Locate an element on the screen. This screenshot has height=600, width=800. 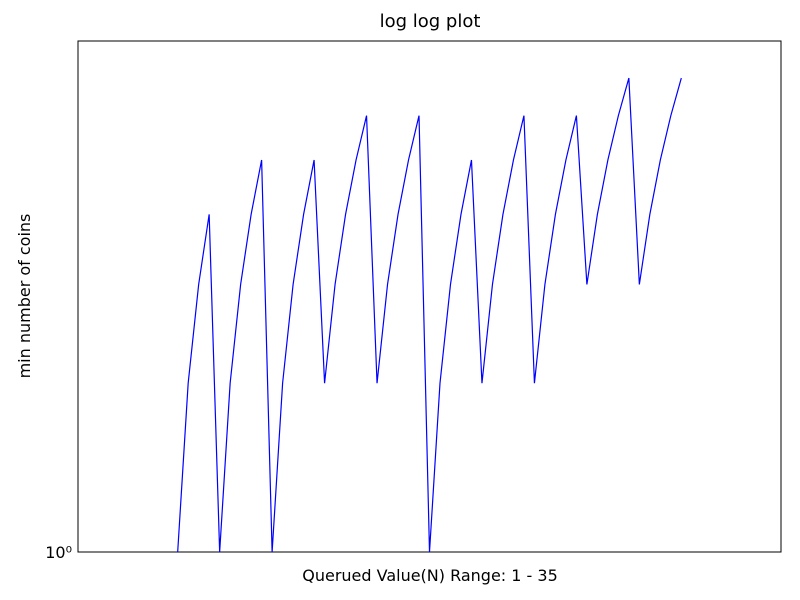
y-tick-label: 10⁰ is located at coordinates (58, 552).